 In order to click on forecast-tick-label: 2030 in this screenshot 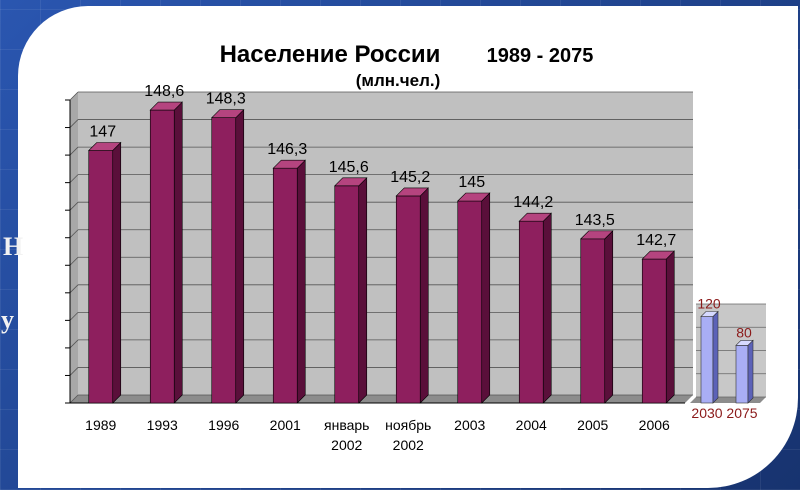, I will do `click(706, 413)`.